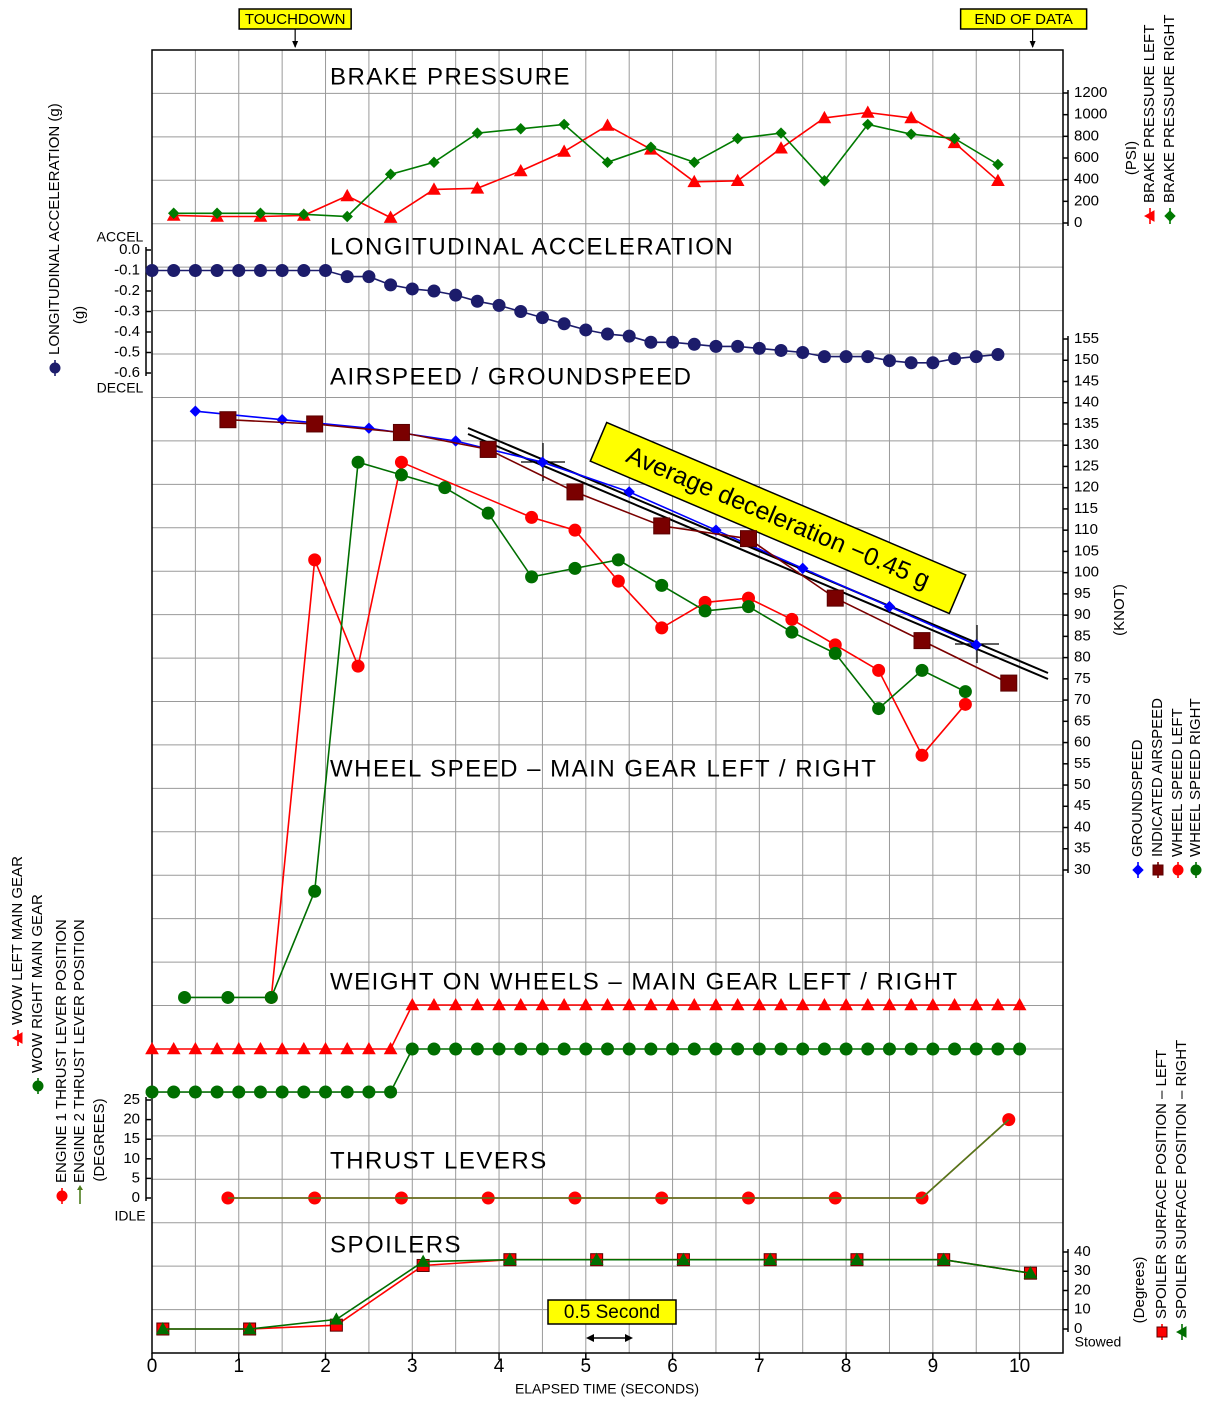 This screenshot has height=1403, width=1211. Describe the element at coordinates (1082, 657) in the screenshot. I see `y-tick-label: 80` at that location.